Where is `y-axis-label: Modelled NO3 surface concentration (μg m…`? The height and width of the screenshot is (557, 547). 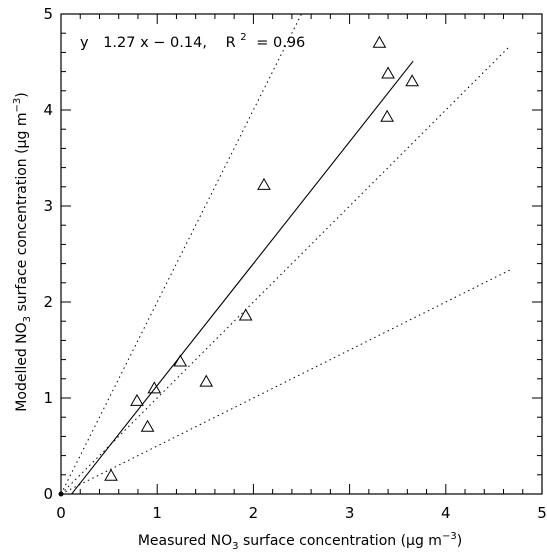 y-axis-label: Modelled NO3 surface concentration (μg m… is located at coordinates (22, 251).